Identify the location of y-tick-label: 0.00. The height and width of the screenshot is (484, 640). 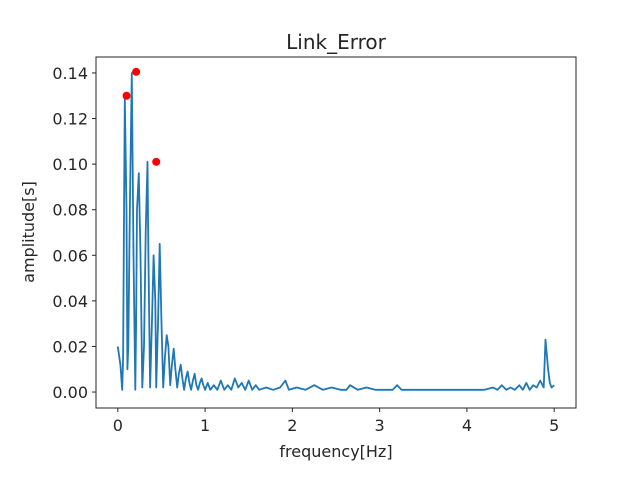
(70, 392).